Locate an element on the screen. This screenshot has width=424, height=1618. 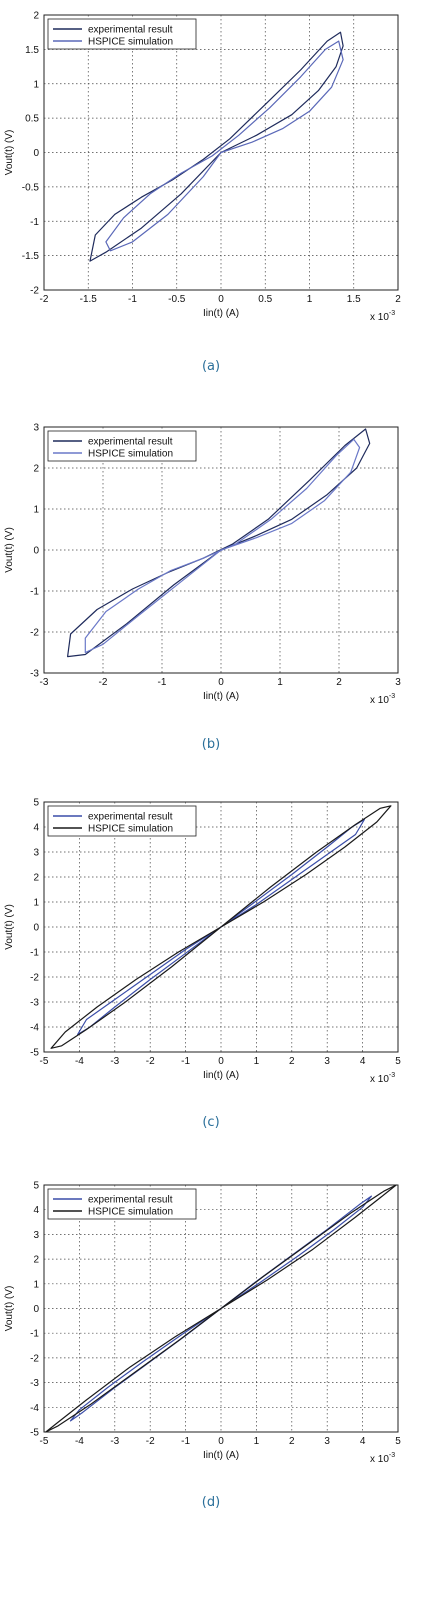
x-tick-label: 5 is located at coordinates (398, 1441).